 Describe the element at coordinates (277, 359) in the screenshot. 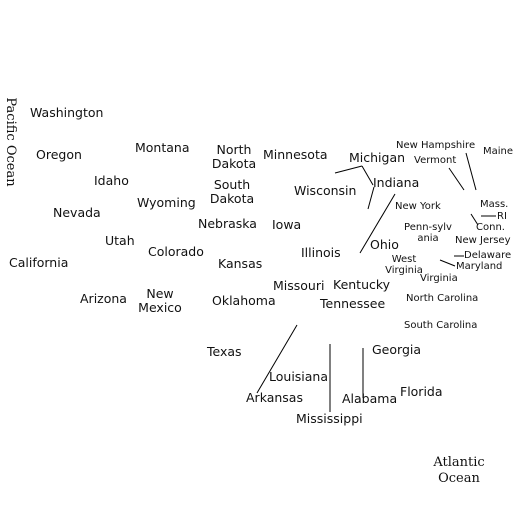

I see `arkansas-leader-line` at that location.